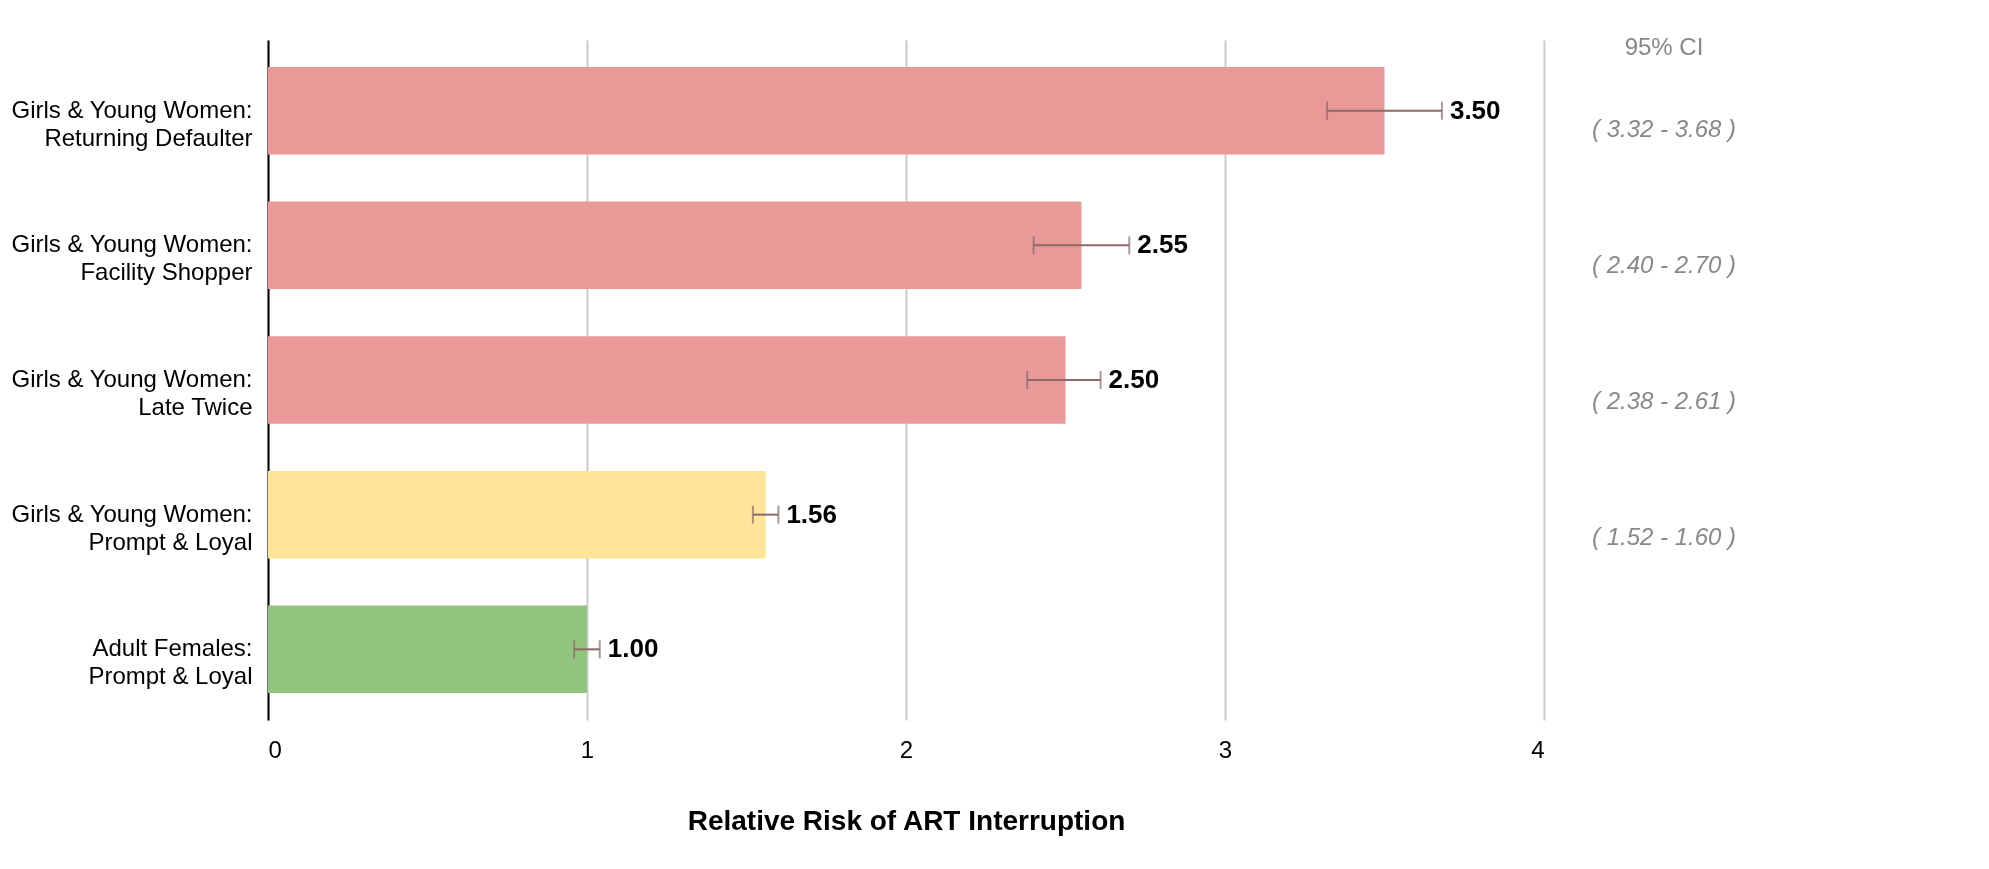 This screenshot has height=869, width=1989. What do you see at coordinates (1475, 109) in the screenshot?
I see `data-label: 3.50` at bounding box center [1475, 109].